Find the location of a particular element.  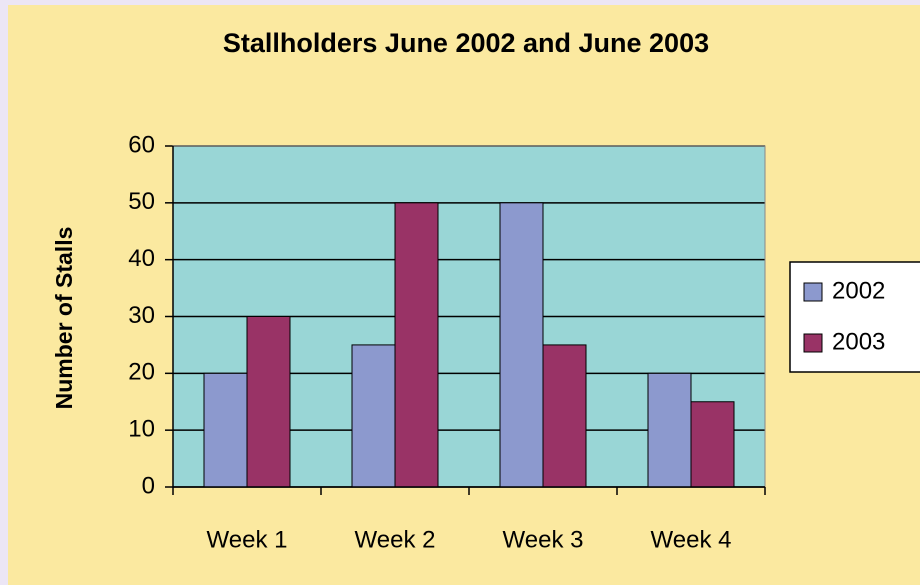

legend-label: 2002 is located at coordinates (858, 290).